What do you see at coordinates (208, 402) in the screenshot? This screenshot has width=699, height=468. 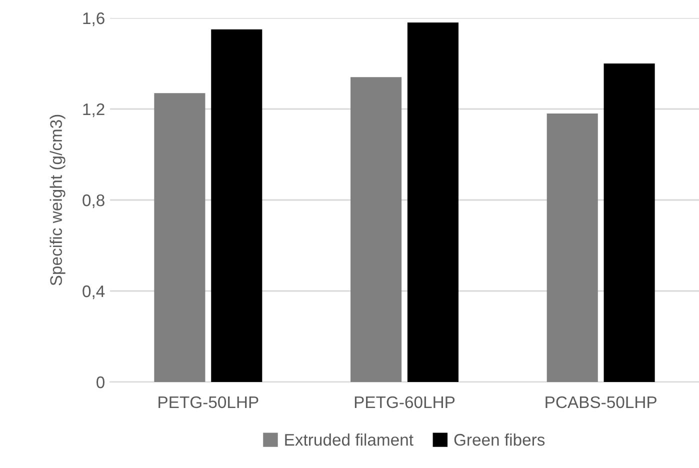 I see `x-tick-label: PETG-50LHP` at bounding box center [208, 402].